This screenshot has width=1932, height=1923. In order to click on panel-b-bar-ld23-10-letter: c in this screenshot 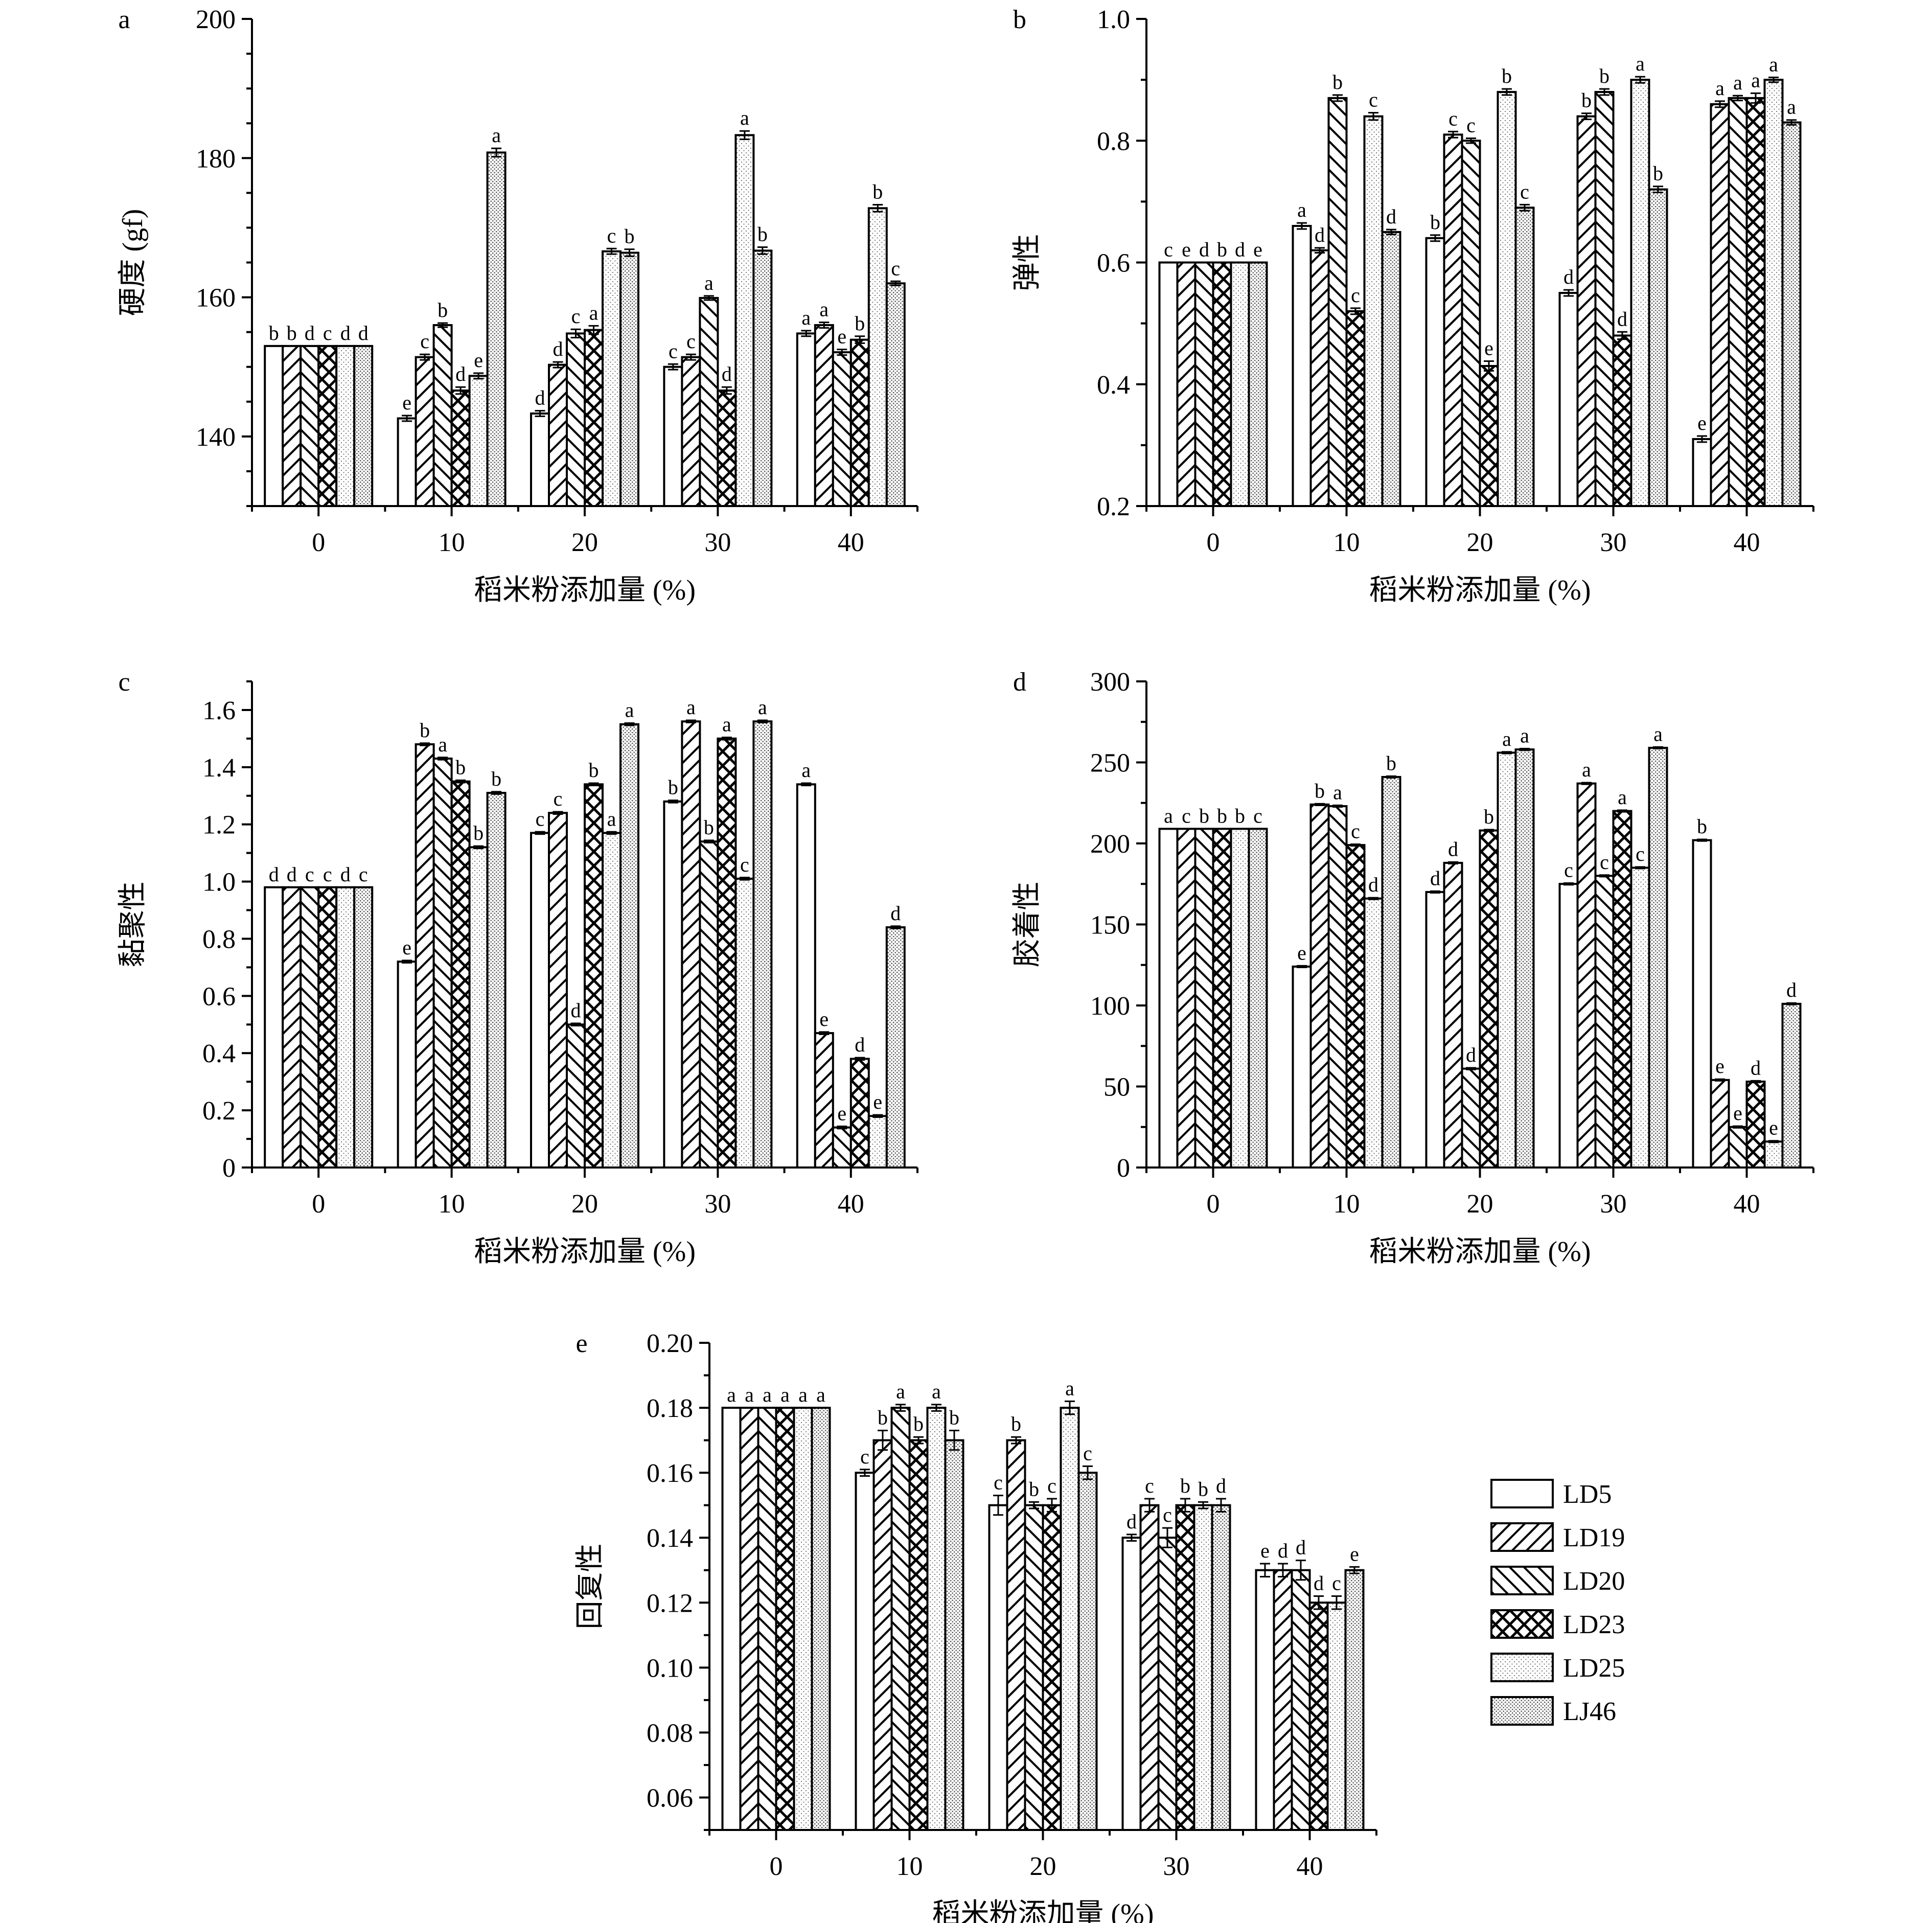, I will do `click(1355, 295)`.